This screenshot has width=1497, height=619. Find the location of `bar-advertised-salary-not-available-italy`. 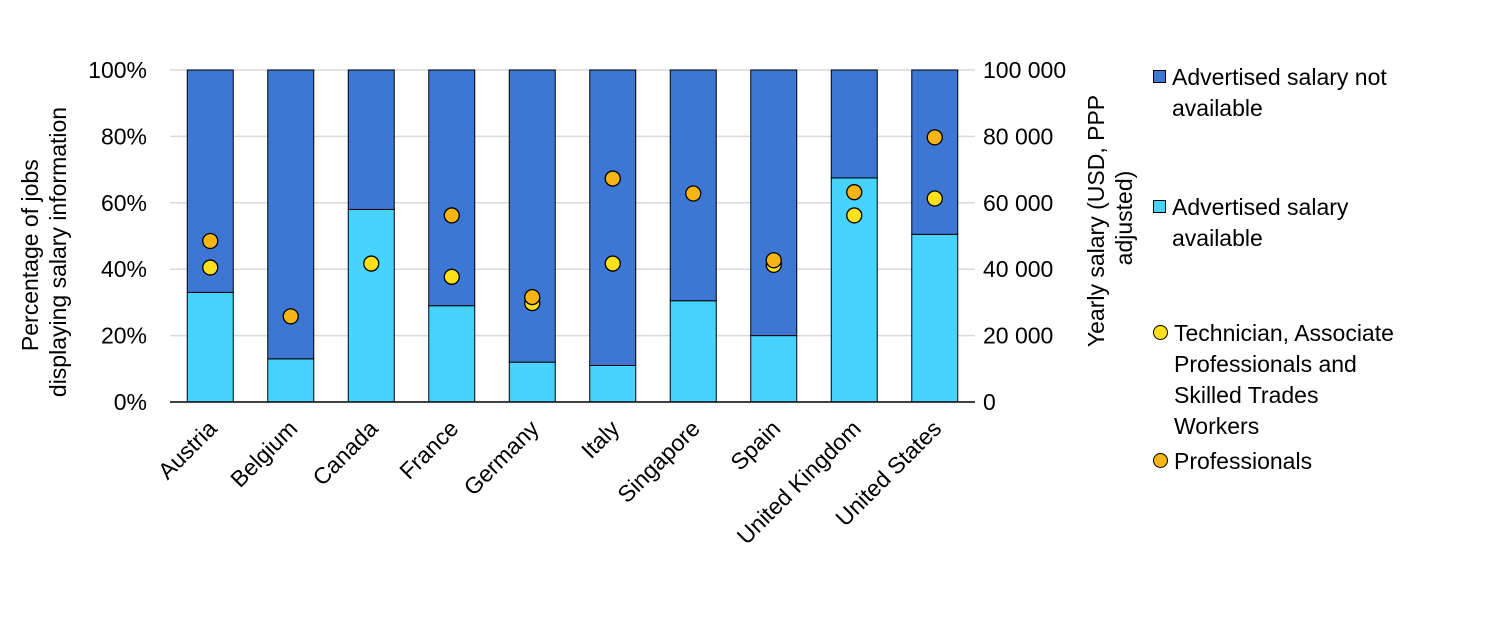

bar-advertised-salary-not-available-italy is located at coordinates (613, 217).